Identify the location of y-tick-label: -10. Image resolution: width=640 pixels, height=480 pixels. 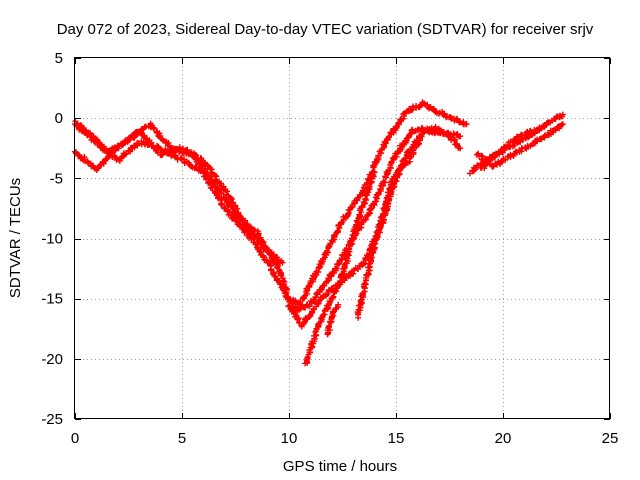
(52, 239).